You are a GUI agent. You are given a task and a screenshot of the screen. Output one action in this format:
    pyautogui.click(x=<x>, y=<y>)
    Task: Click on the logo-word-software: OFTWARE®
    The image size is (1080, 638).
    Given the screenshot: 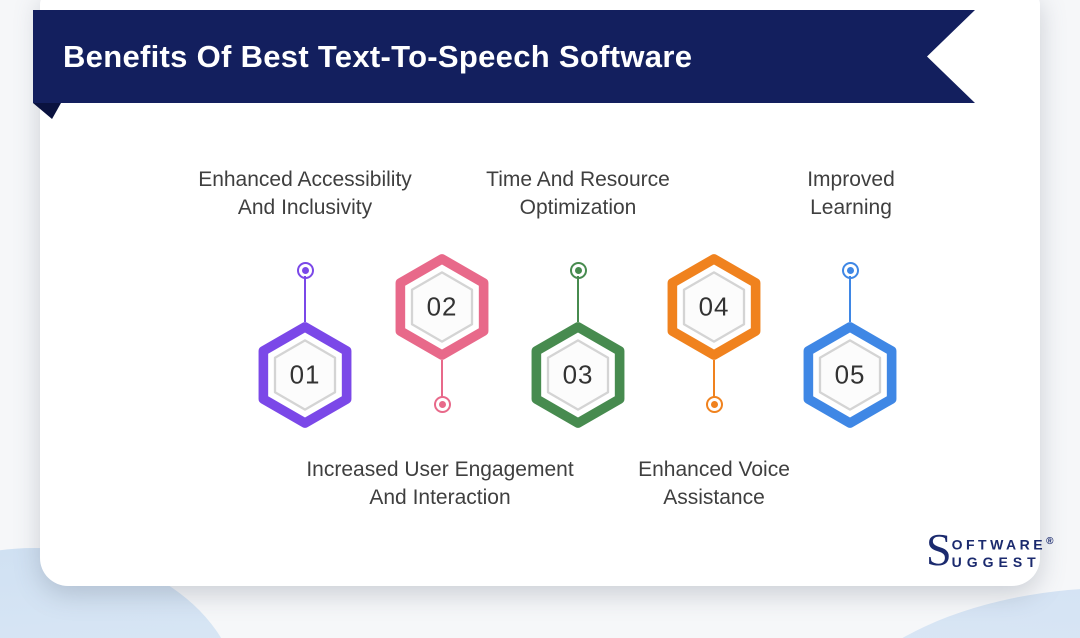 What is the action you would take?
    pyautogui.click(x=1003, y=543)
    